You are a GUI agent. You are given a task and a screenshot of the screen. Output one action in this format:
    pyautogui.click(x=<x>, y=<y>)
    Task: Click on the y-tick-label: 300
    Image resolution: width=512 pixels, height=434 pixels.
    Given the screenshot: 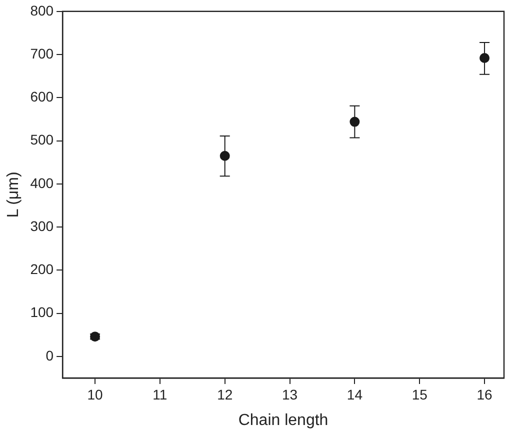 What is the action you would take?
    pyautogui.click(x=42, y=226)
    